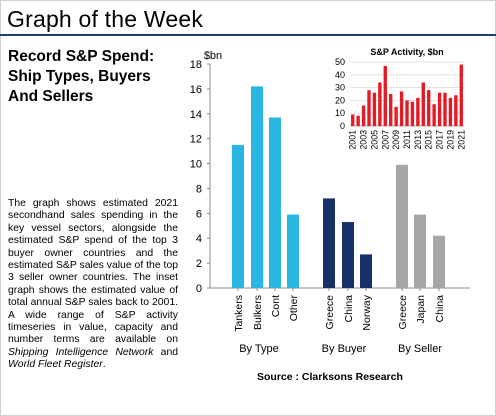 This screenshot has height=416, width=496. Describe the element at coordinates (105, 19) in the screenshot. I see `page-title: Graph of the Week` at that location.